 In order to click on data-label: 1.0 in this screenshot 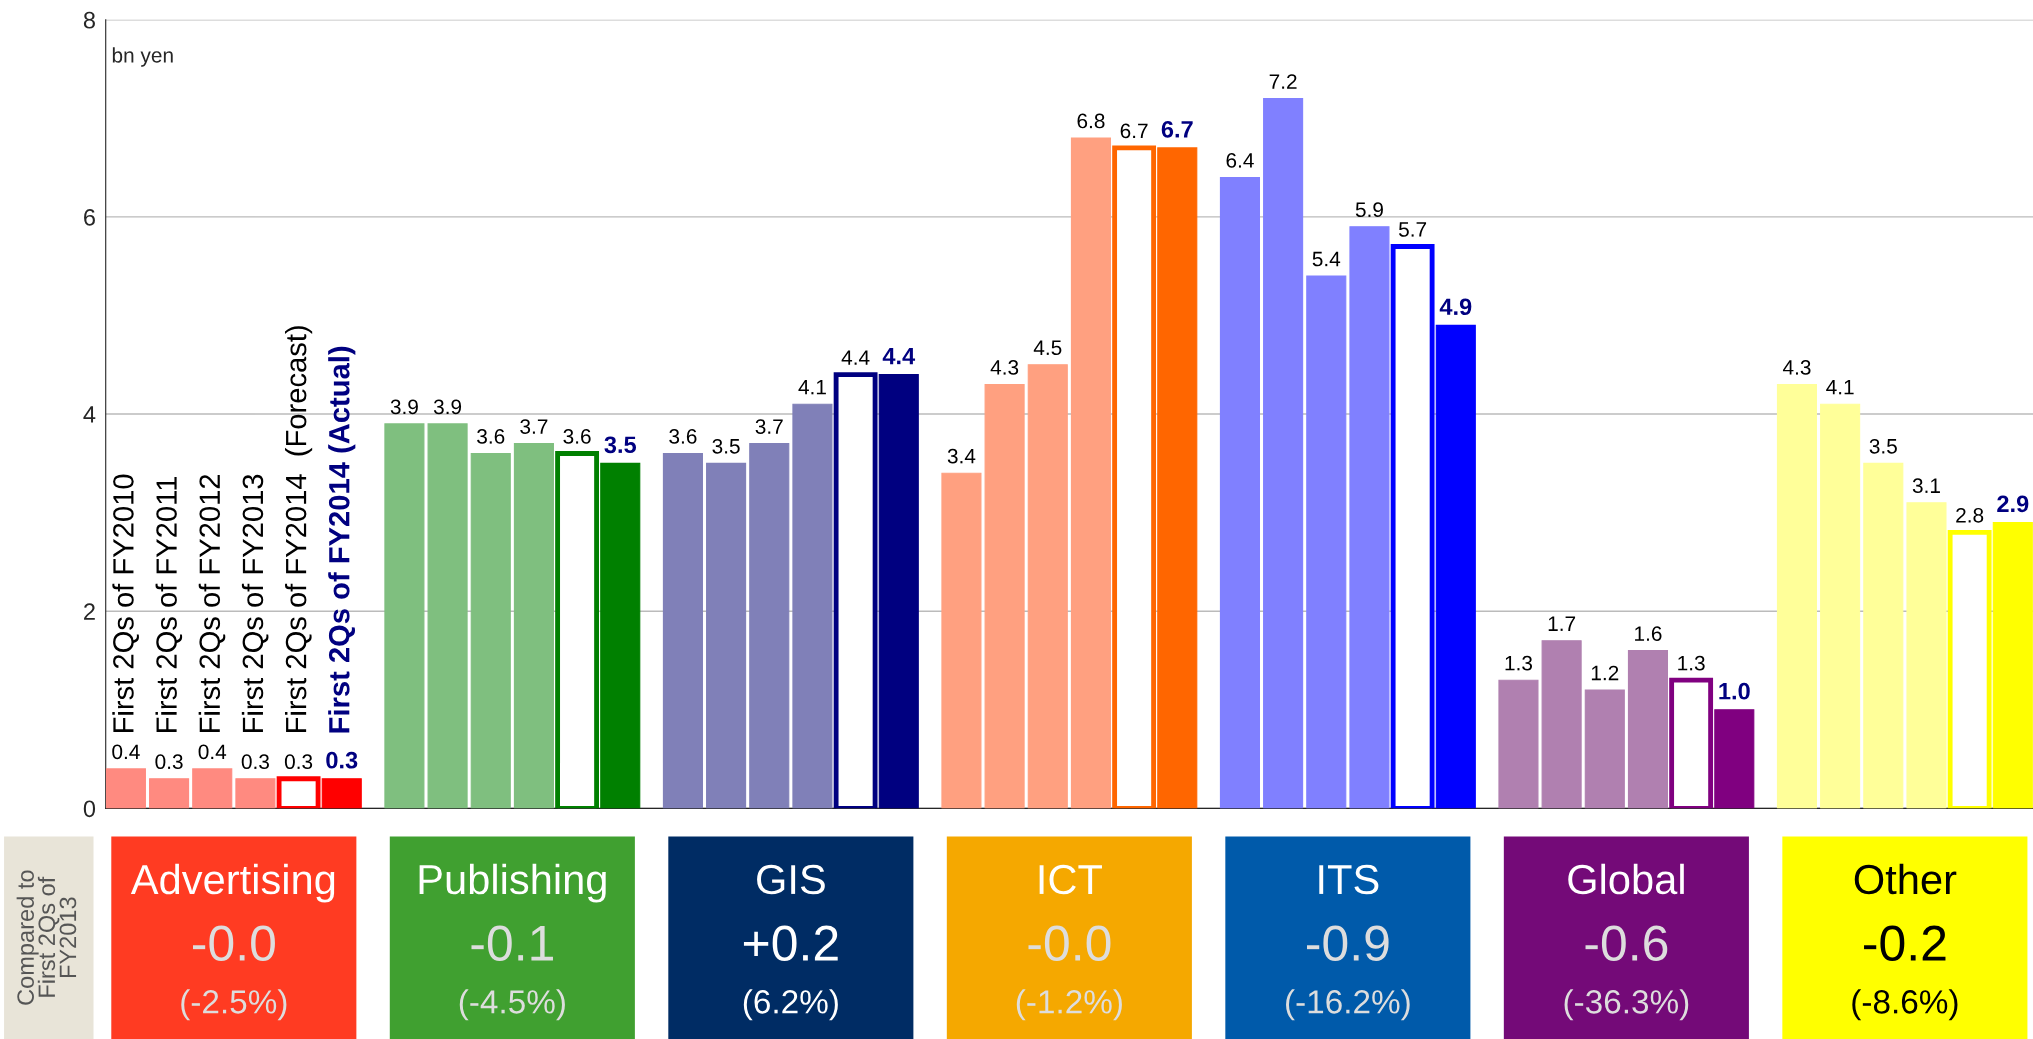, I will do `click(1734, 691)`.